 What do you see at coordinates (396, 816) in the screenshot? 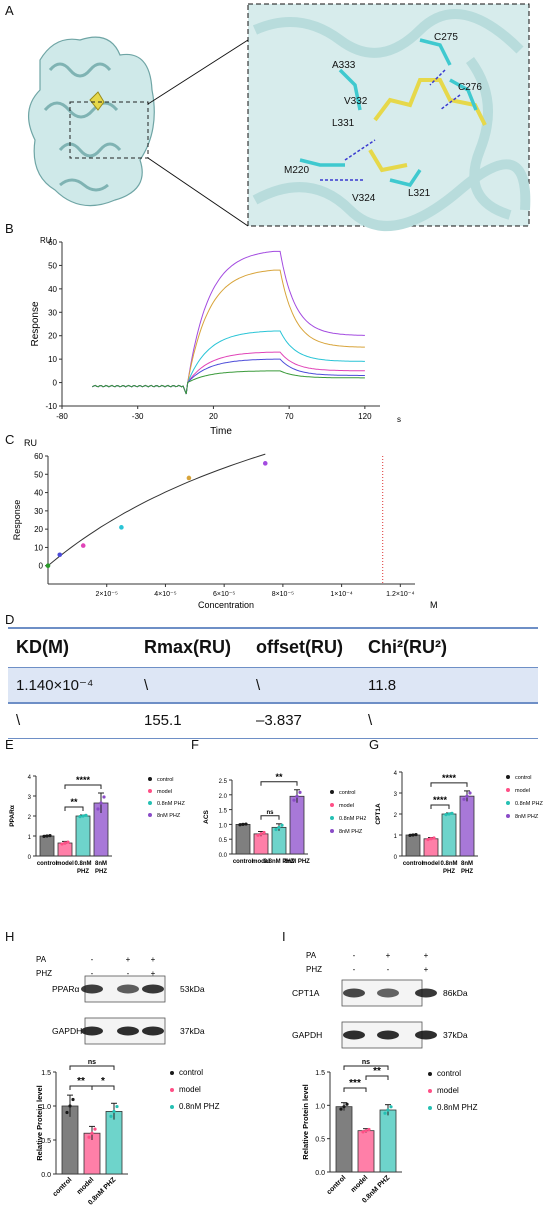
I see `y-tick-label: 2` at bounding box center [396, 816].